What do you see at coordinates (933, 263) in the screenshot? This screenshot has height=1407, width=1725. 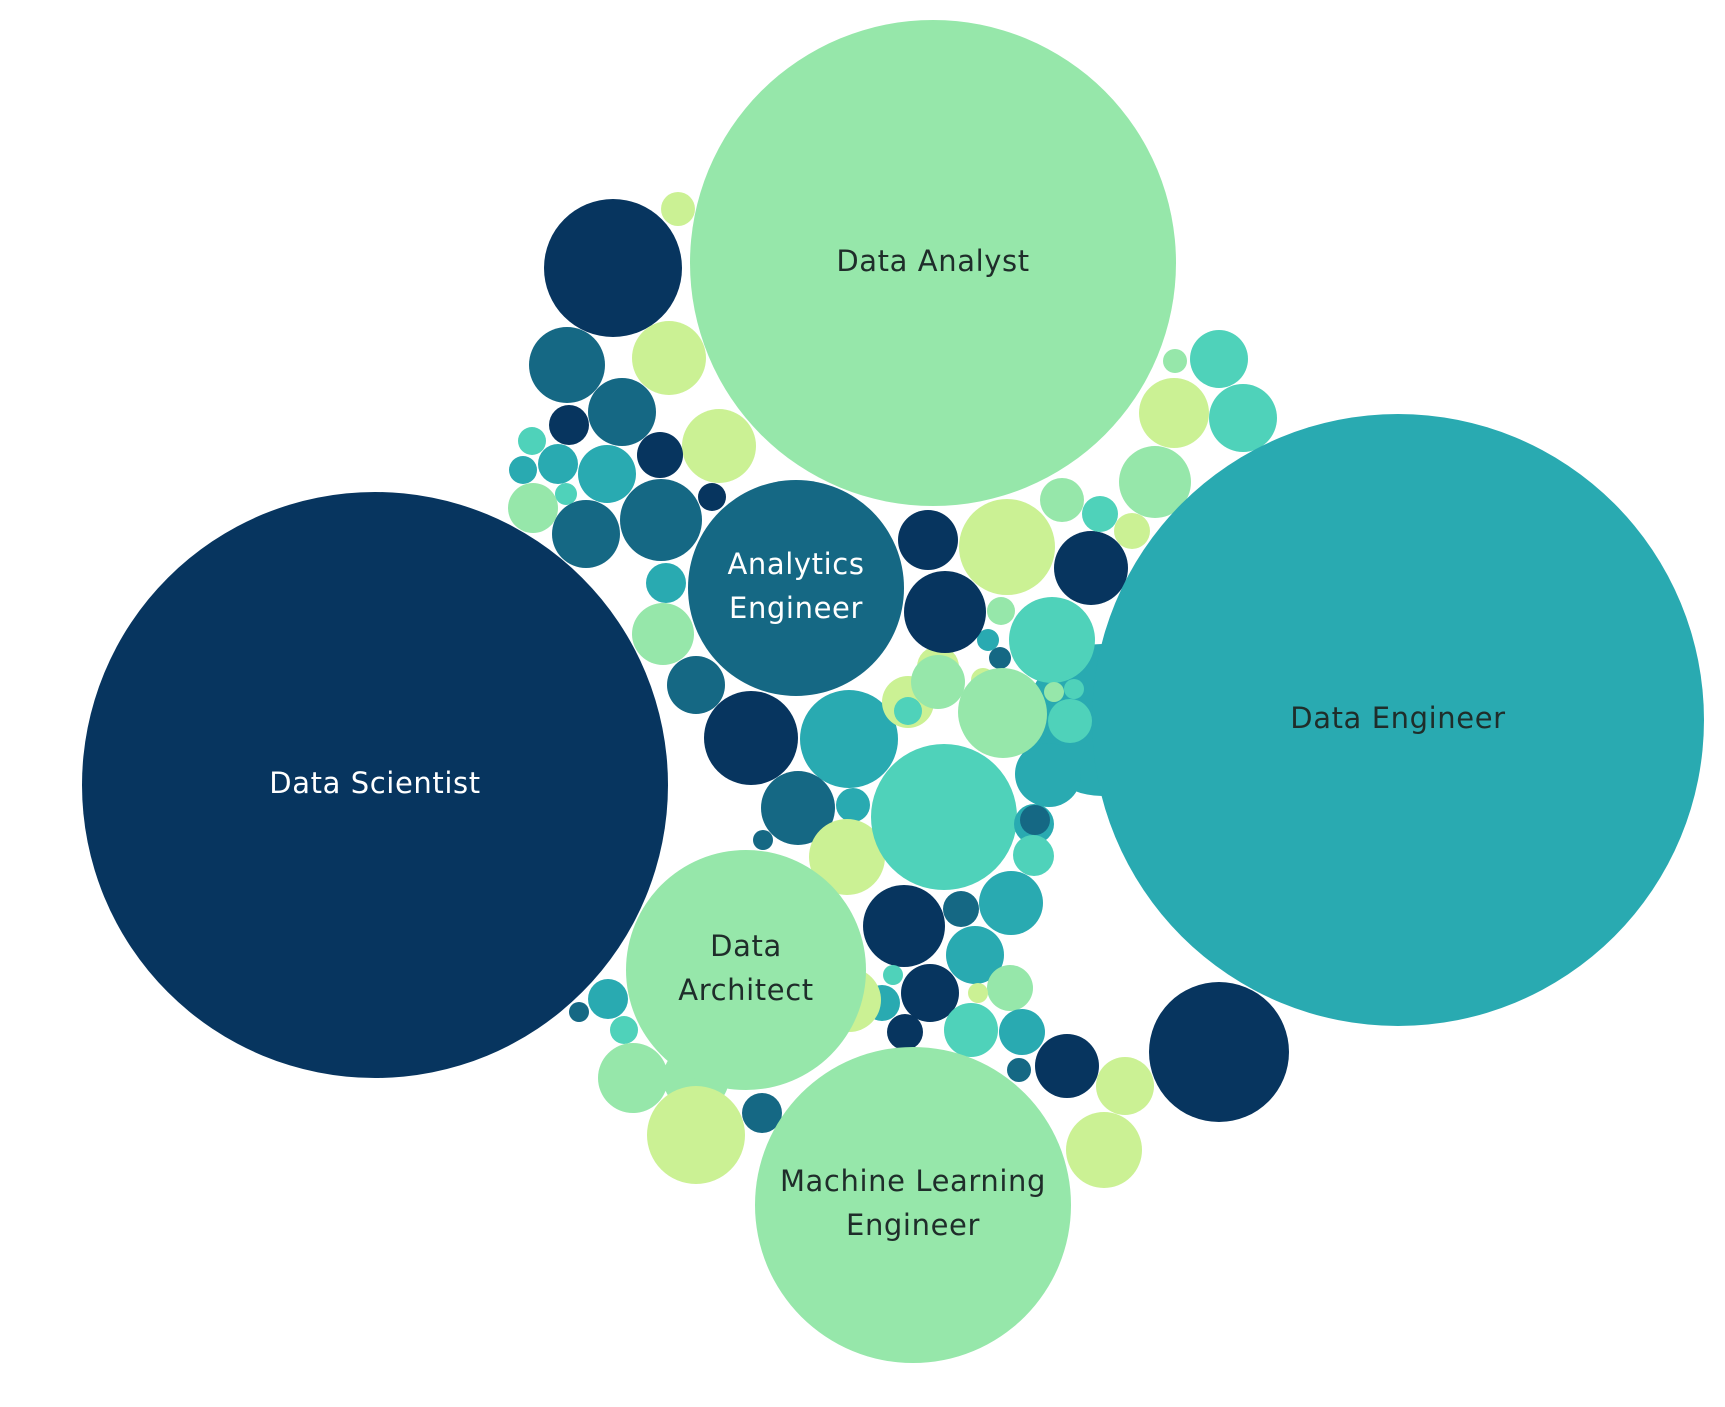 I see `bubble-data-analyst` at bounding box center [933, 263].